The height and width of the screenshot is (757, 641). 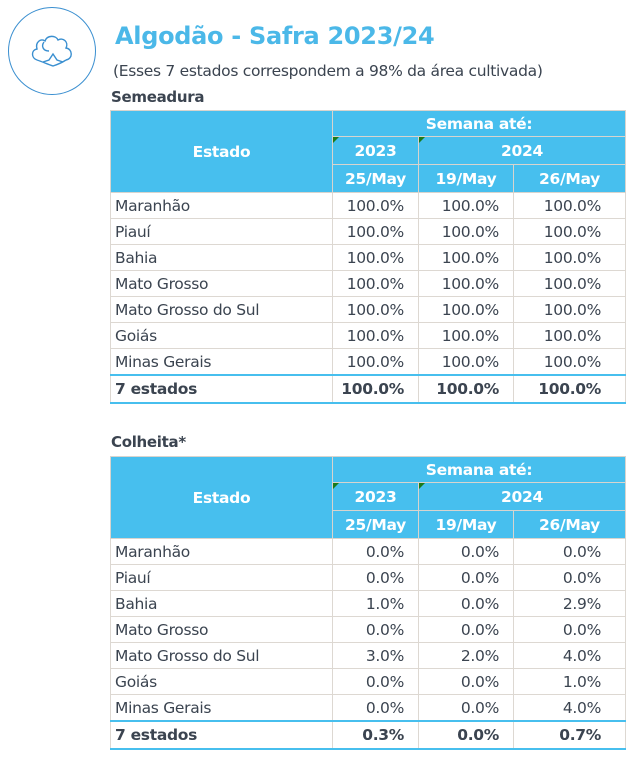 I want to click on total-row: 7 estados 100.0% 100.0% 100.0%, so click(x=368, y=389).